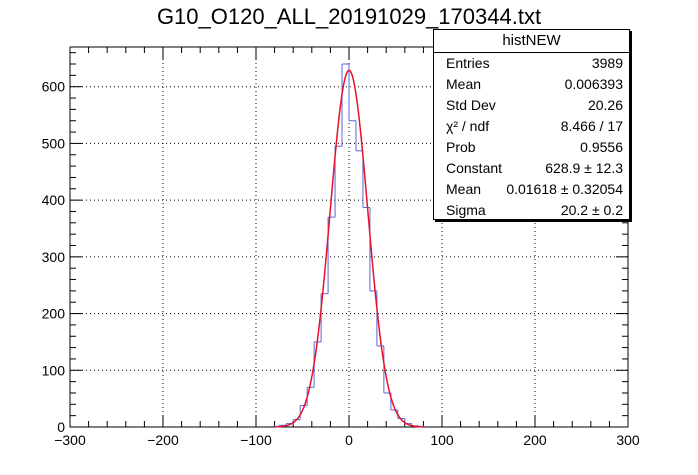 This screenshot has width=698, height=475. What do you see at coordinates (256, 440) in the screenshot?
I see `x-tick-label: −100` at bounding box center [256, 440].